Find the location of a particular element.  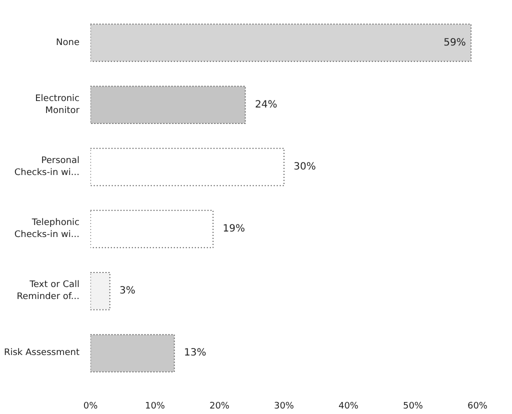

data-label: 30% is located at coordinates (305, 166).